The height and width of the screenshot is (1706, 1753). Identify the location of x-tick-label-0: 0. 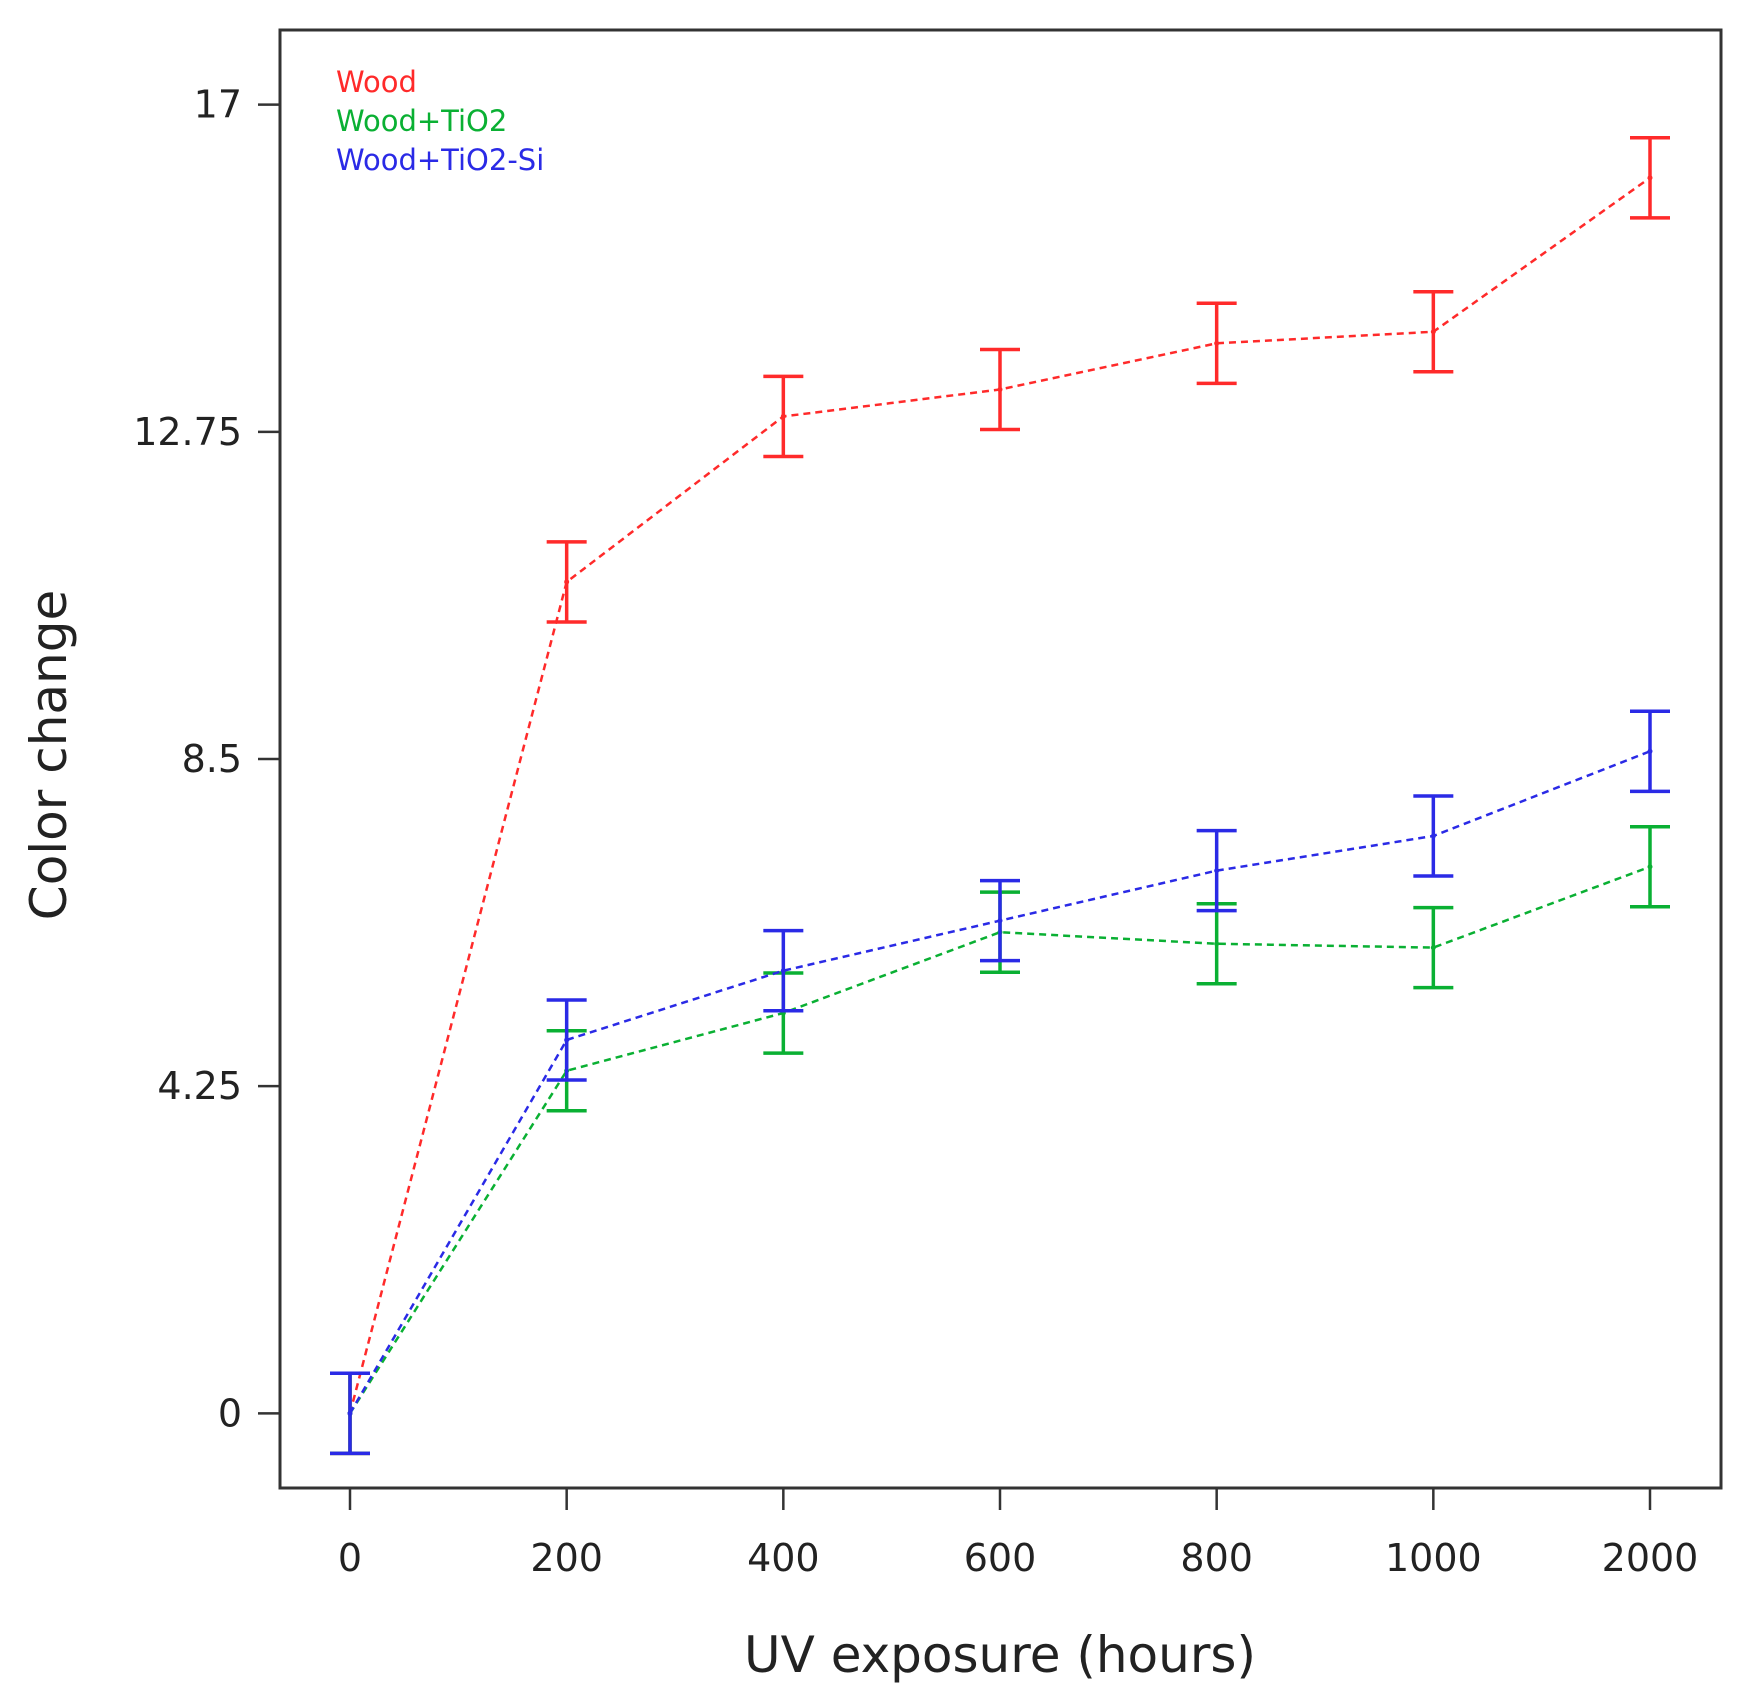
(350, 1558).